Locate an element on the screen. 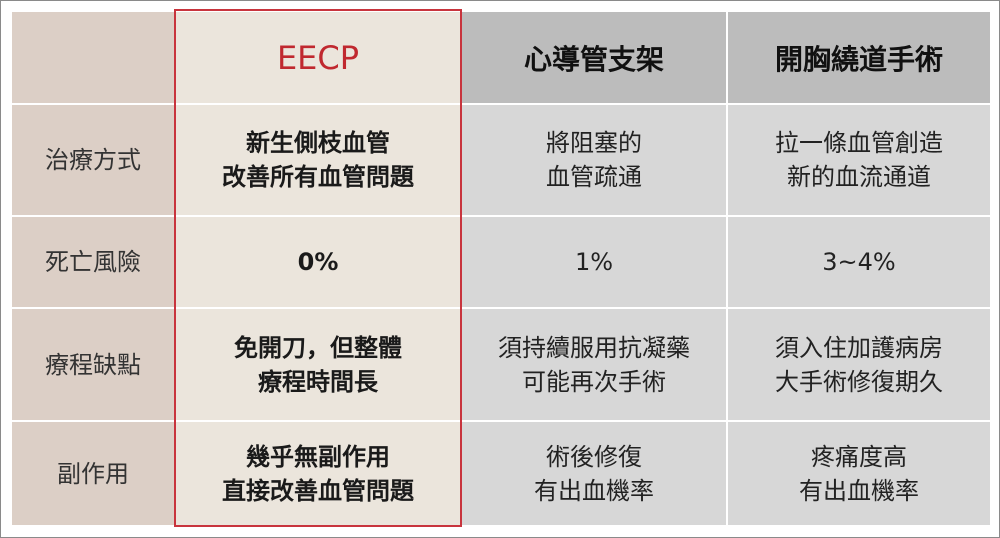 This screenshot has height=538, width=1000. cell-stent: 將阻塞的 血管疏通 is located at coordinates (594, 160).